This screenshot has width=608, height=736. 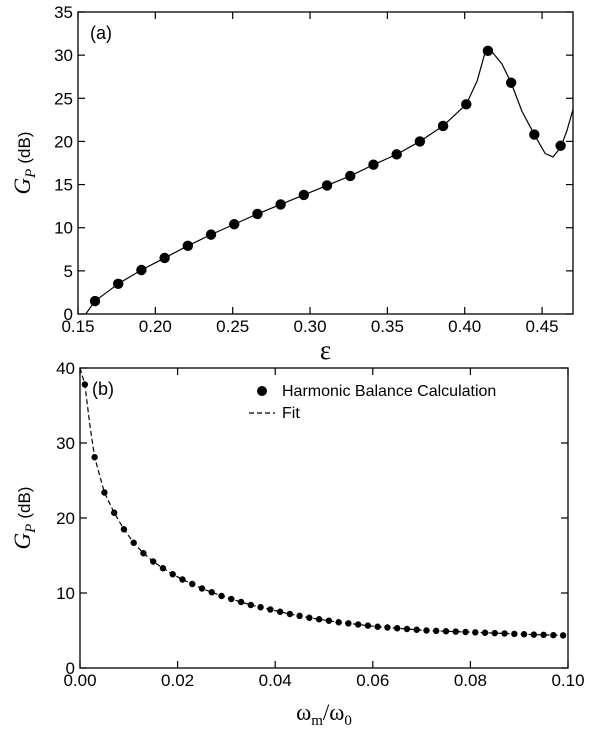 What do you see at coordinates (77, 326) in the screenshot?
I see `x-tick-label: 0.15` at bounding box center [77, 326].